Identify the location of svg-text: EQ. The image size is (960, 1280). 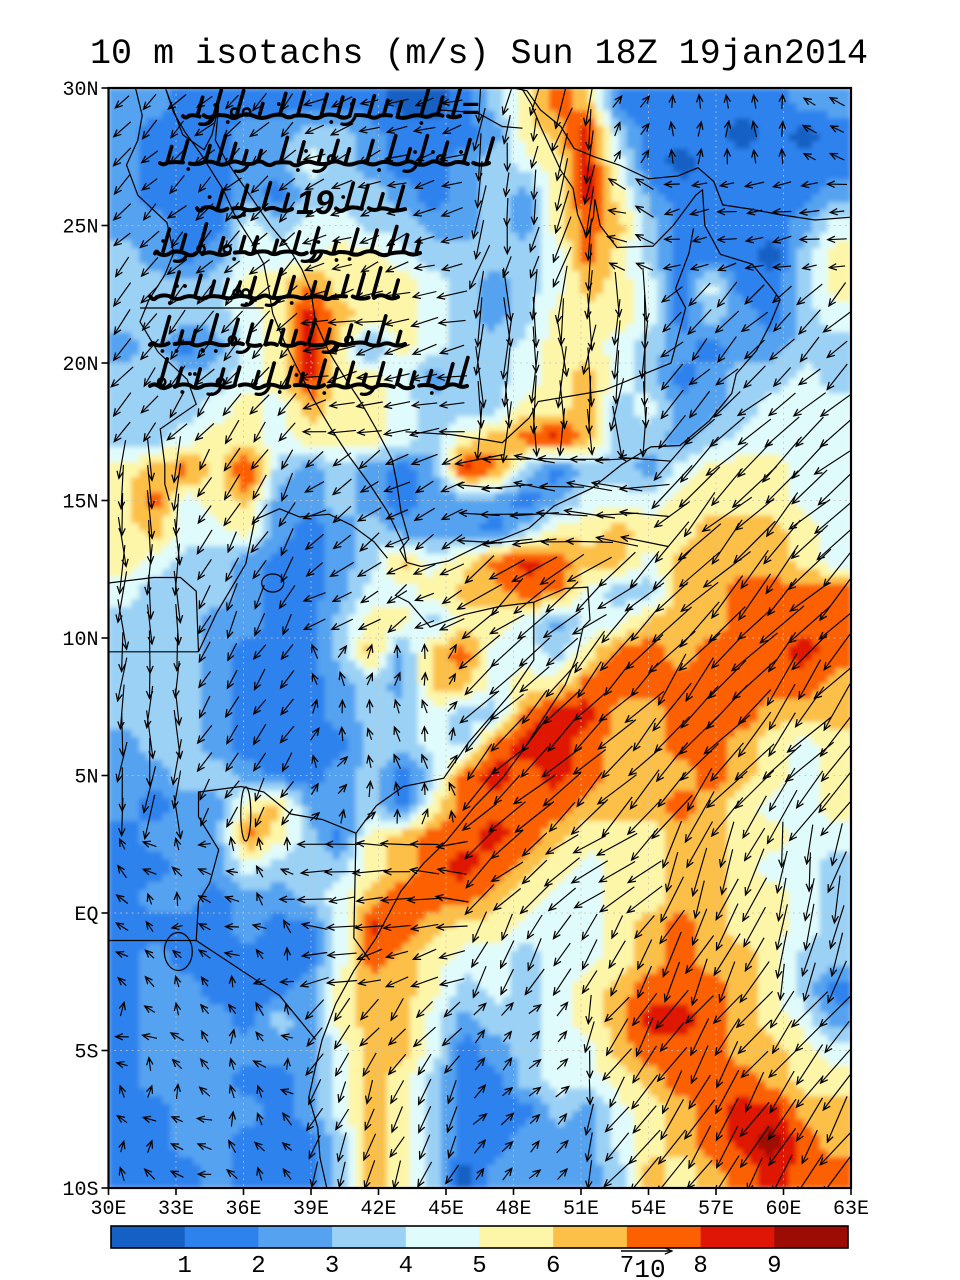
(86, 915).